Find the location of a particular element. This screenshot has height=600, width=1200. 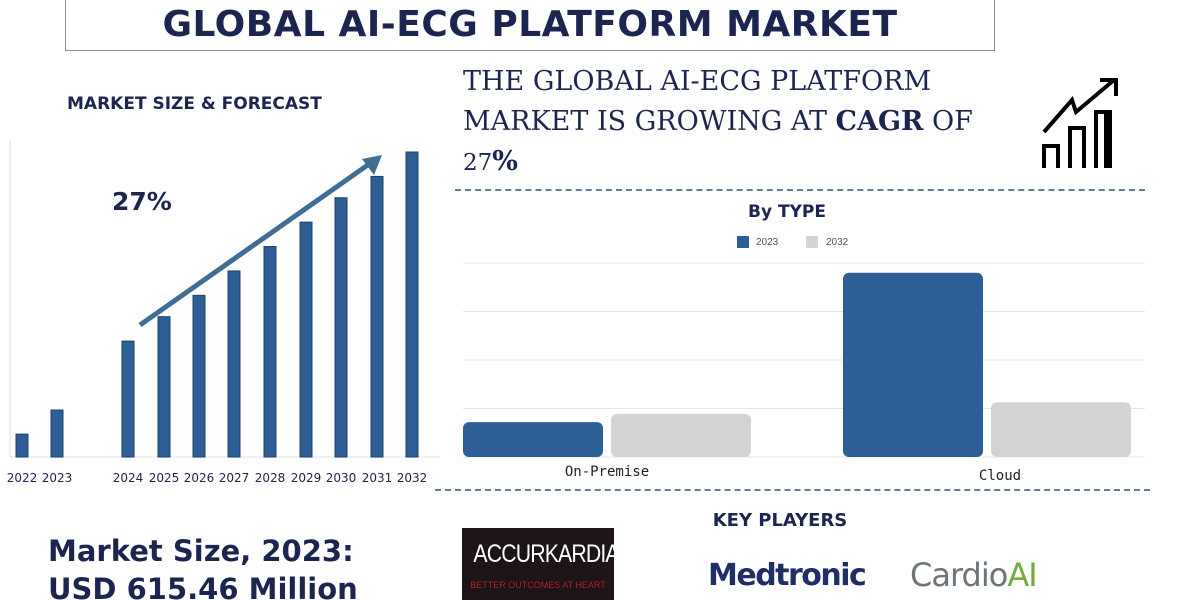

legend-swatch-2032 is located at coordinates (812, 242).